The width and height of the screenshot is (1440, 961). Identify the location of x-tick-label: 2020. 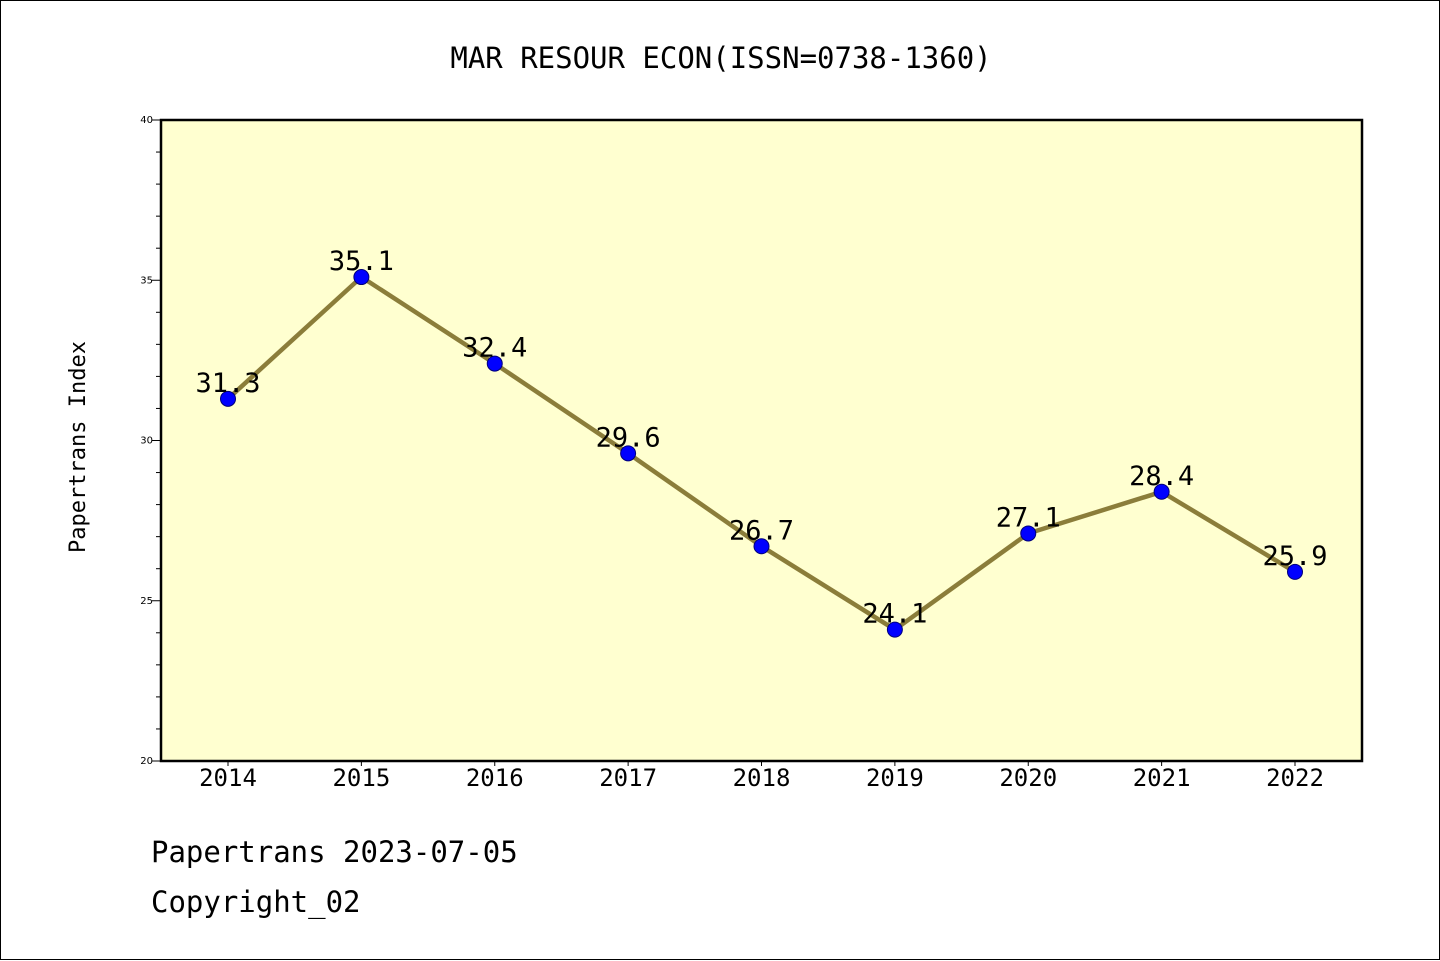
(1028, 778).